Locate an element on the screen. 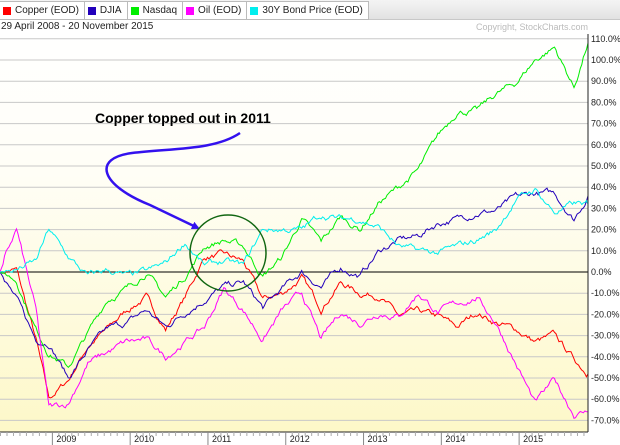 The height and width of the screenshot is (445, 620). copyright: Copyright, StockCharts.com is located at coordinates (531, 27).